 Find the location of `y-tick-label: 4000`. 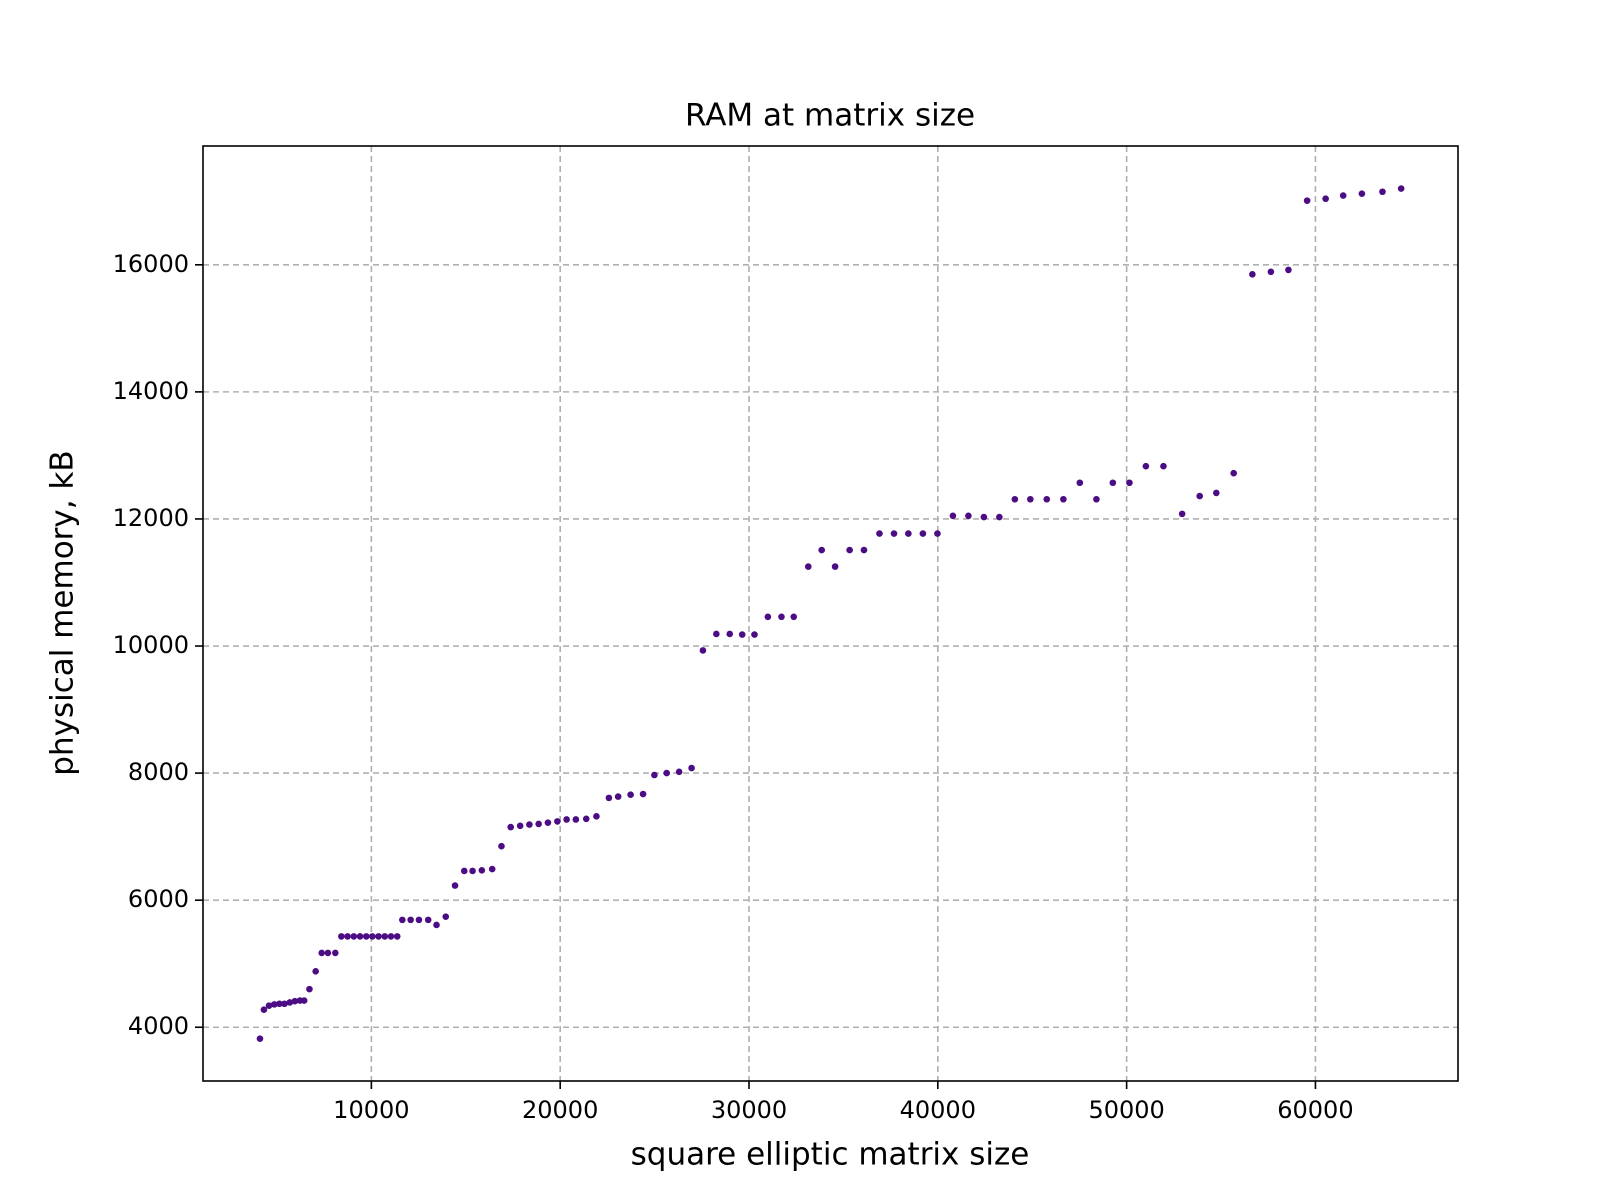

y-tick-label: 4000 is located at coordinates (158, 1026).